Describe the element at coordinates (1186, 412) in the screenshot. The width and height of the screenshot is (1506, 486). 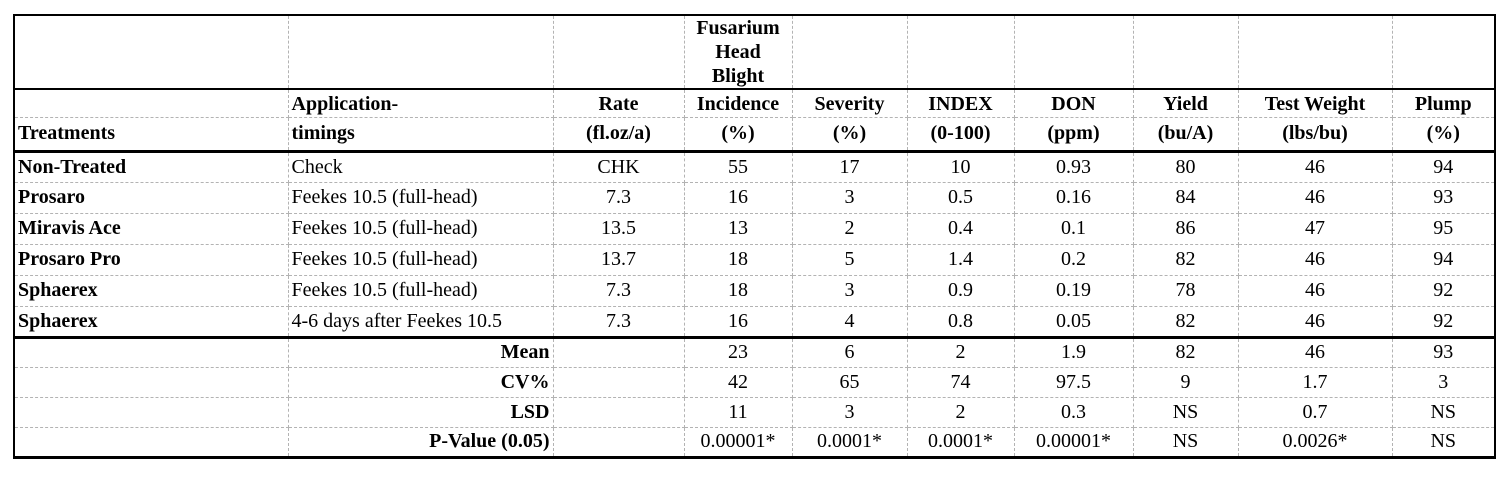
I see `cell-yield: NS` at that location.